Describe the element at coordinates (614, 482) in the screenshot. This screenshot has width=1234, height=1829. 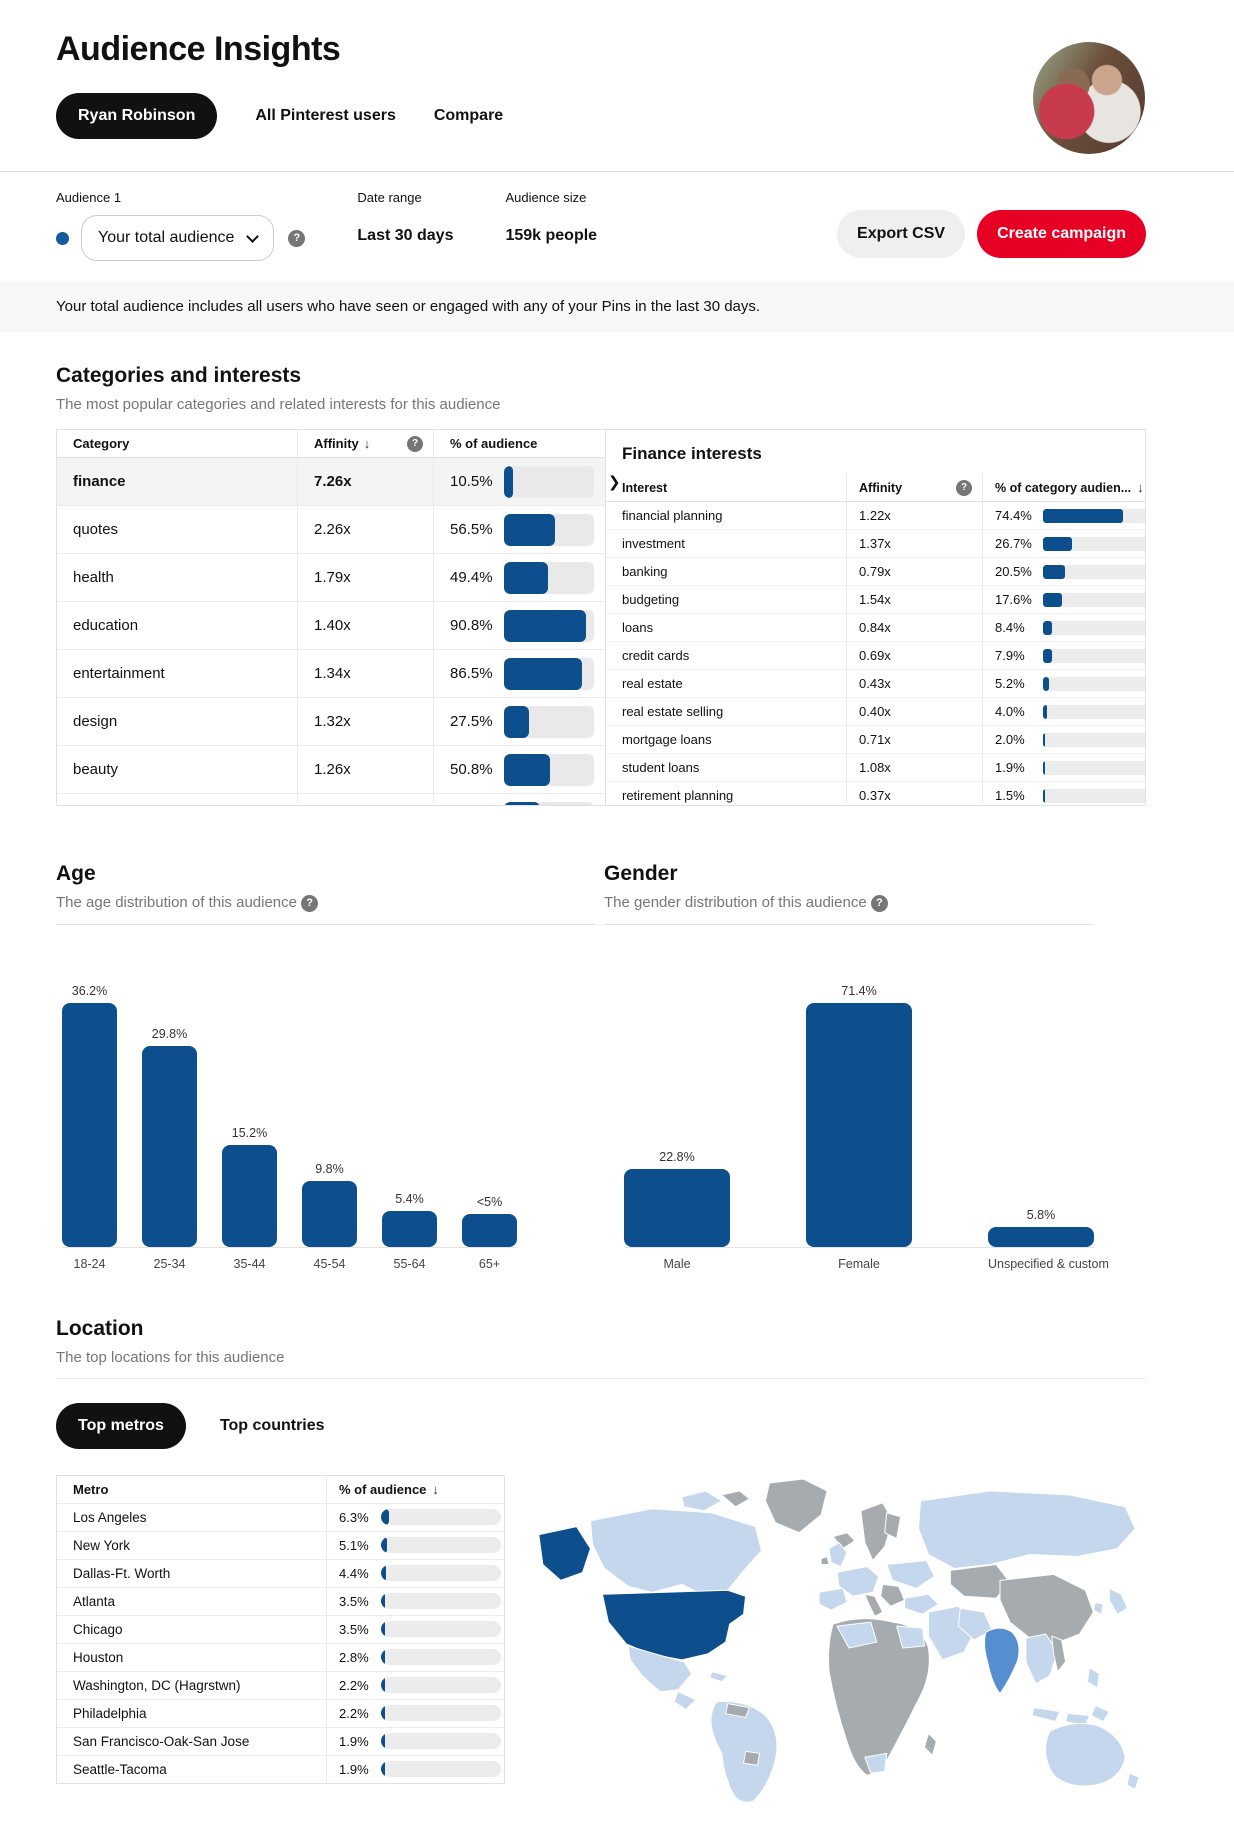
I see `chevron-right-icon: ❯` at that location.